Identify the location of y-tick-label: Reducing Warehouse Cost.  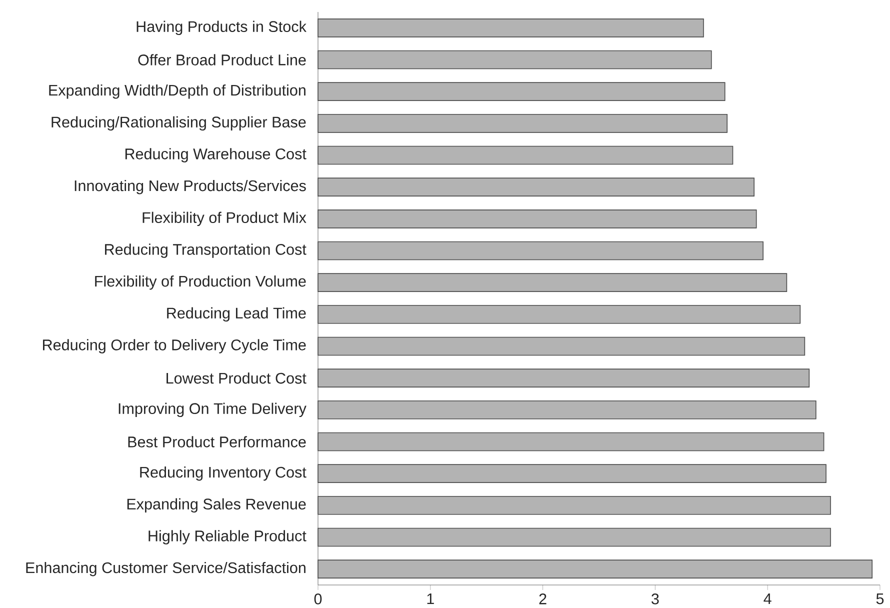
(215, 155).